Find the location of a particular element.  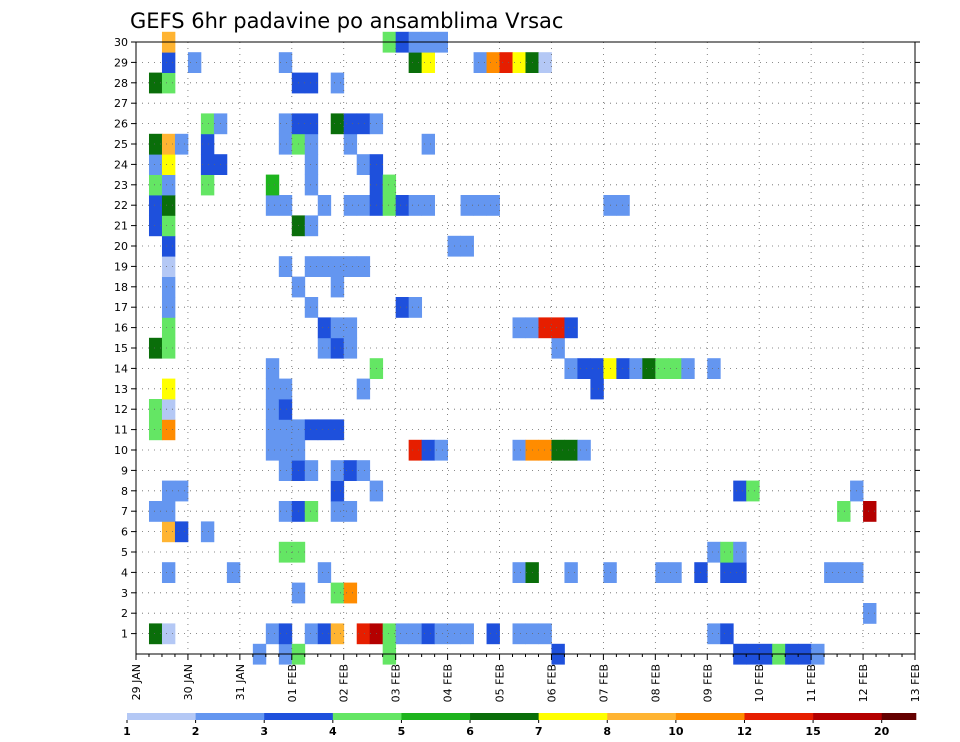

y-tick-label: 8 is located at coordinates (124, 491).